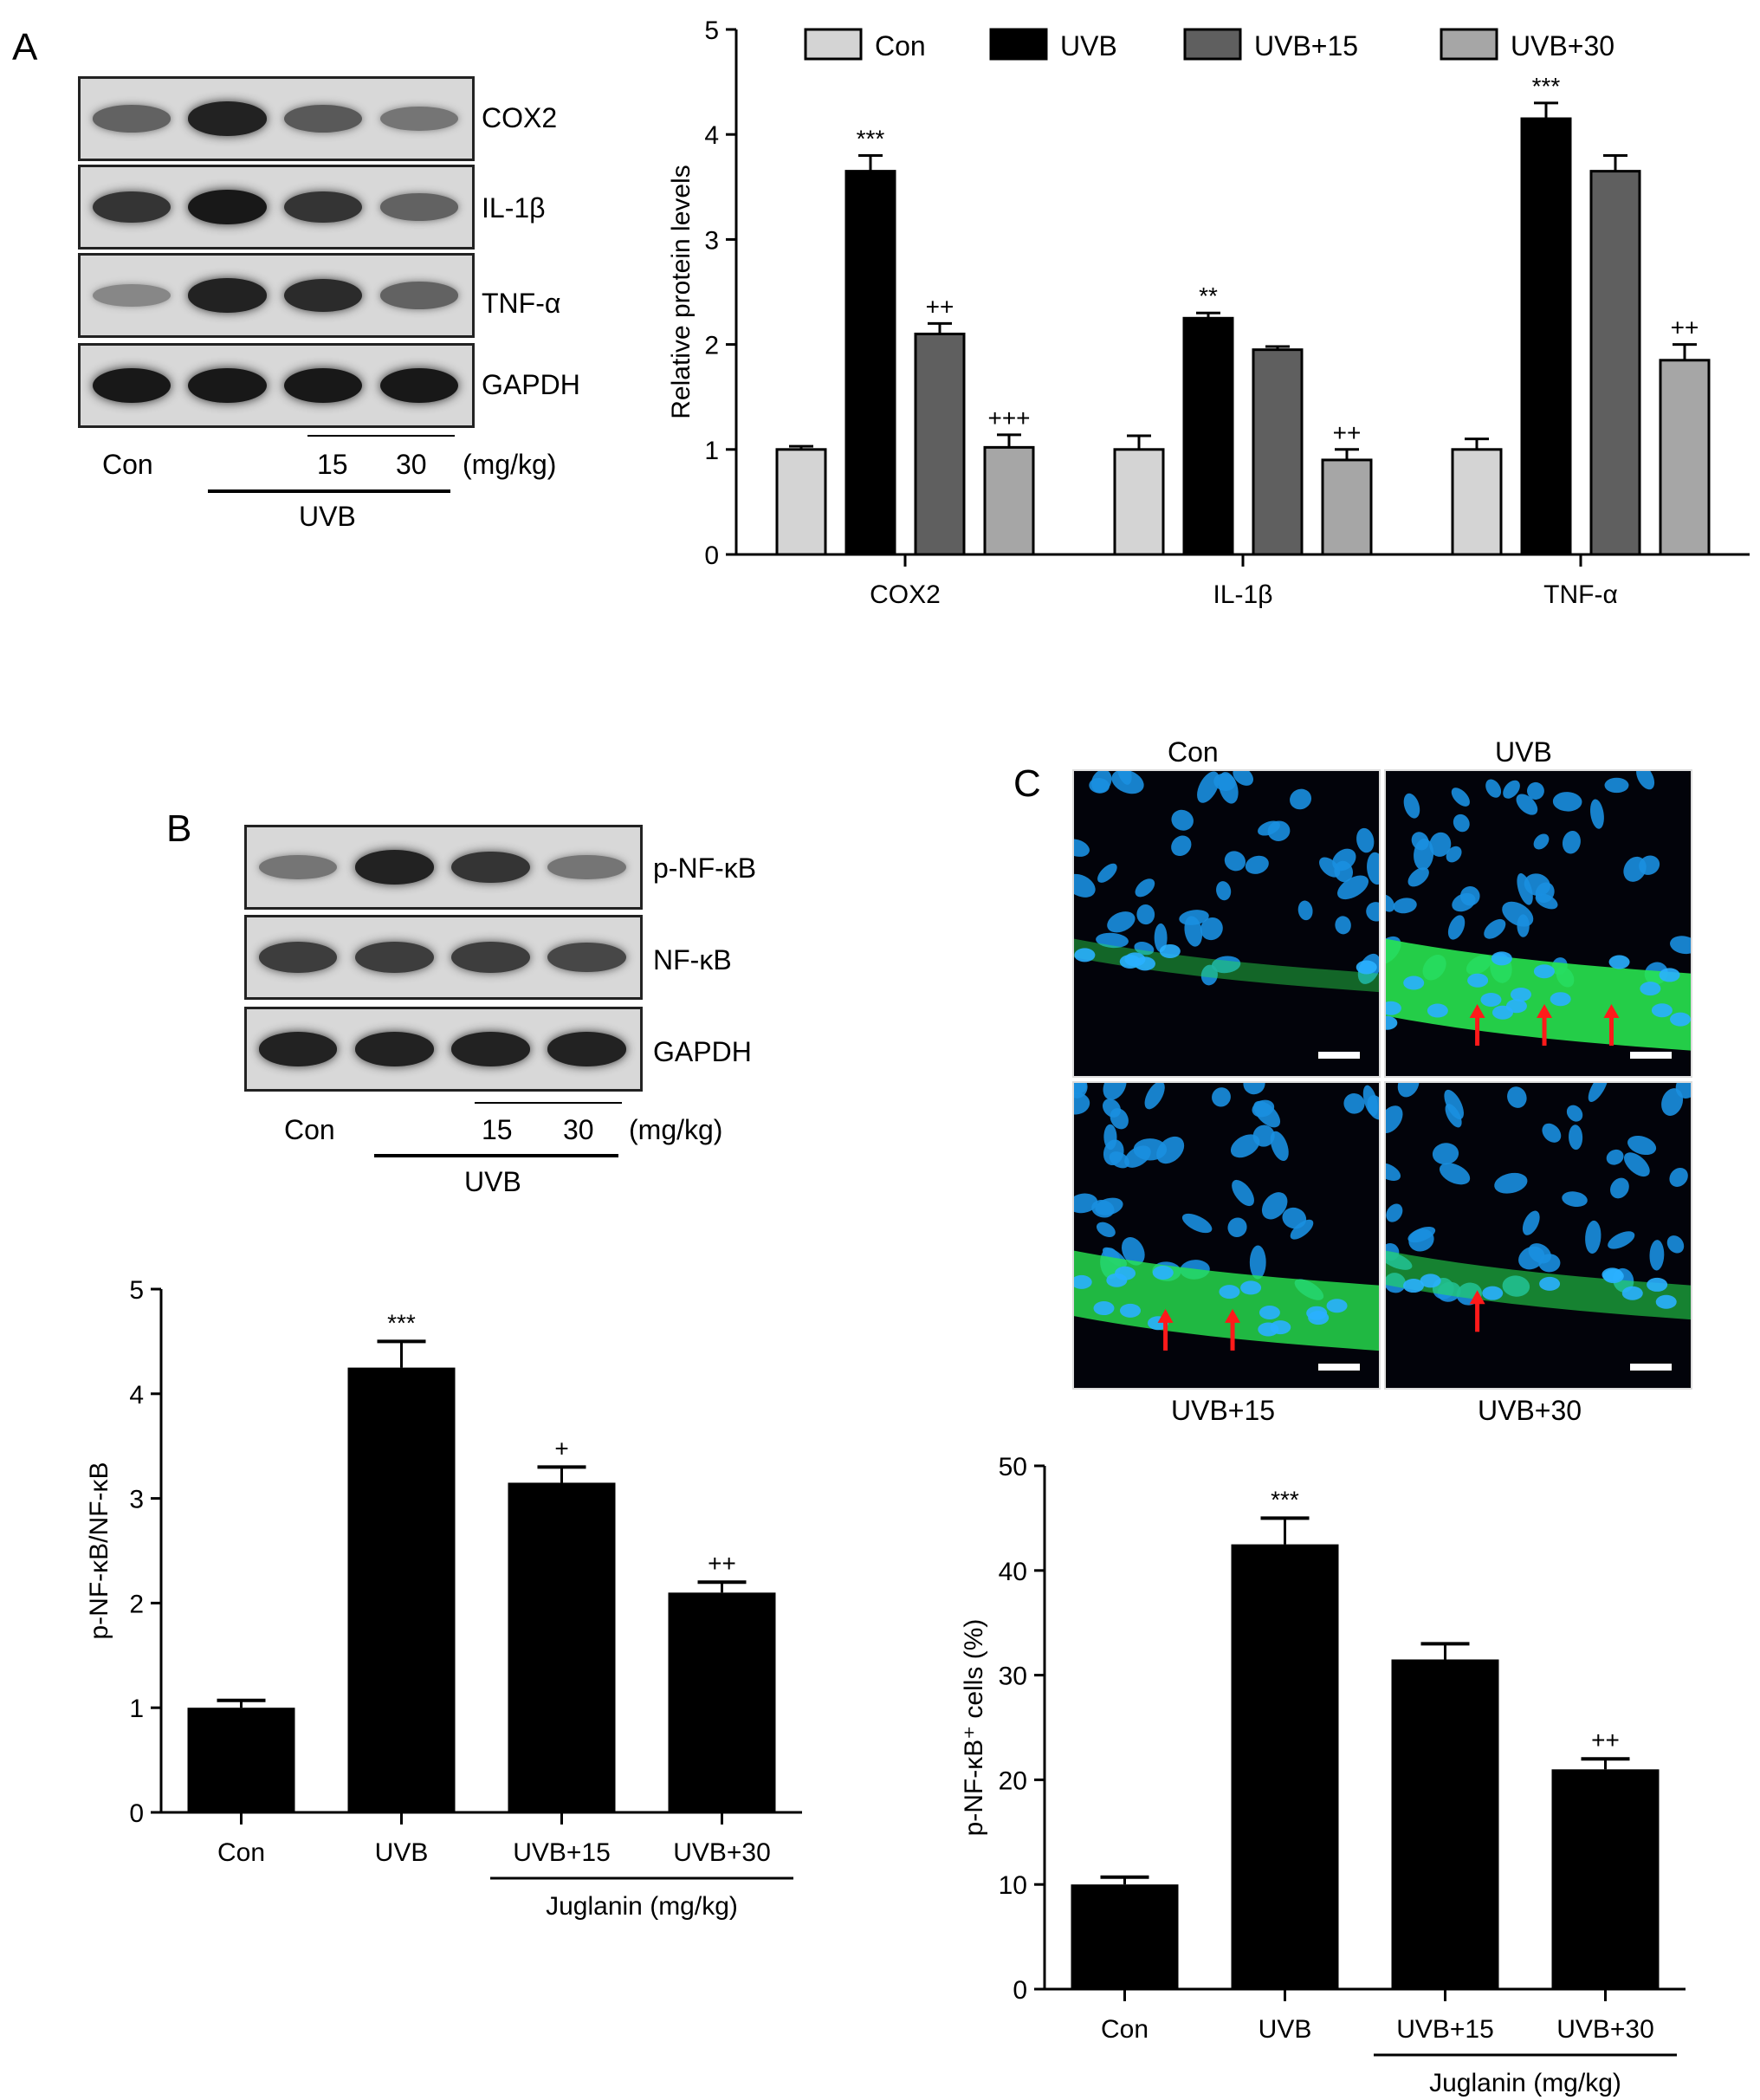  What do you see at coordinates (711, 241) in the screenshot?
I see `y-tick-label: 3` at bounding box center [711, 241].